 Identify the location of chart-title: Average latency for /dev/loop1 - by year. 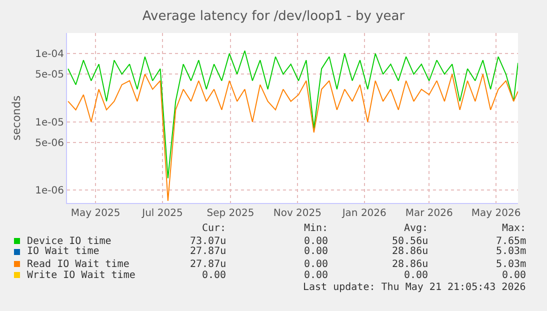
(274, 16).